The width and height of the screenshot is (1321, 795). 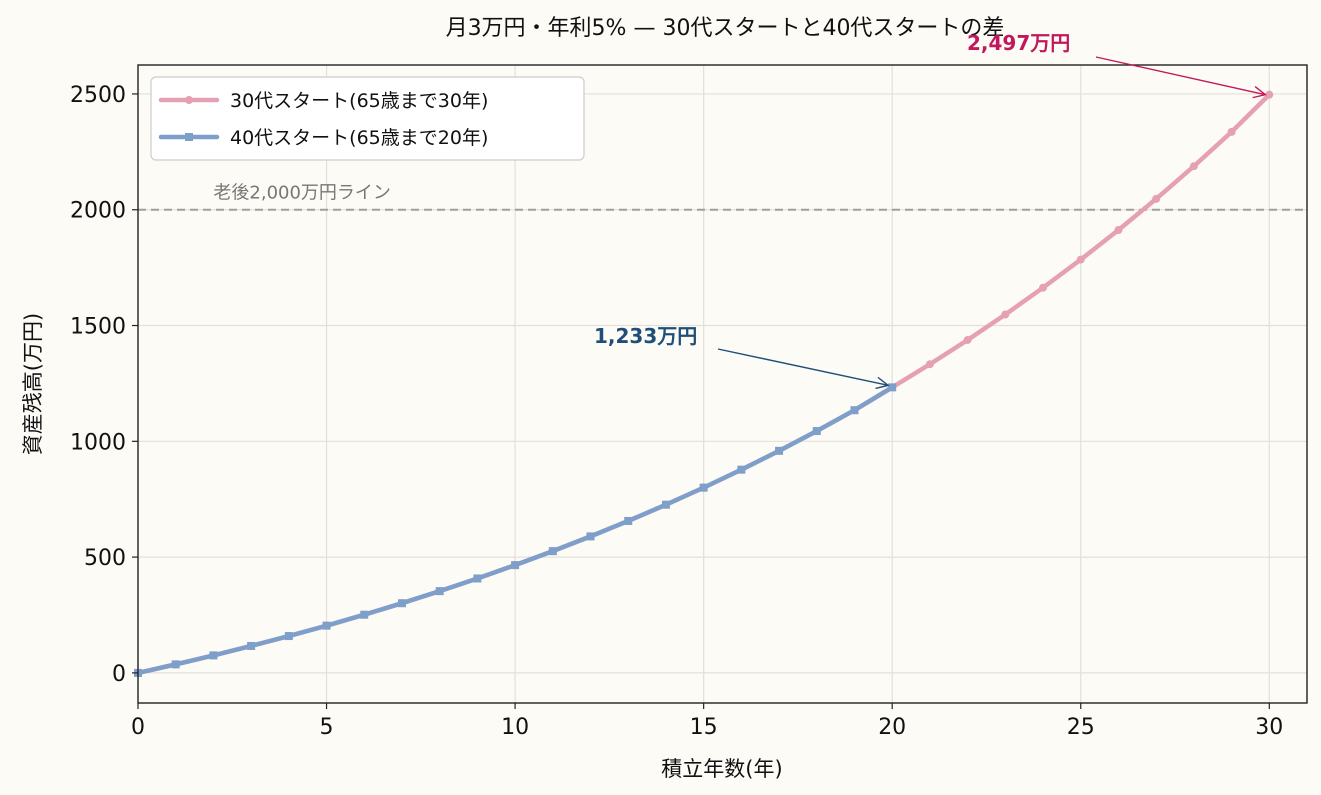 What do you see at coordinates (138, 727) in the screenshot?
I see `x-tick-label: 0` at bounding box center [138, 727].